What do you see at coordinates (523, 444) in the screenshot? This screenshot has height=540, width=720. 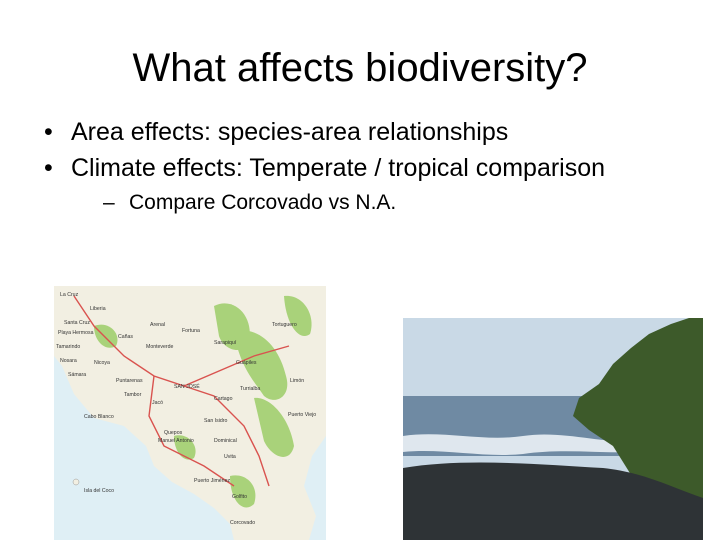 I see `photo-foam` at bounding box center [523, 444].